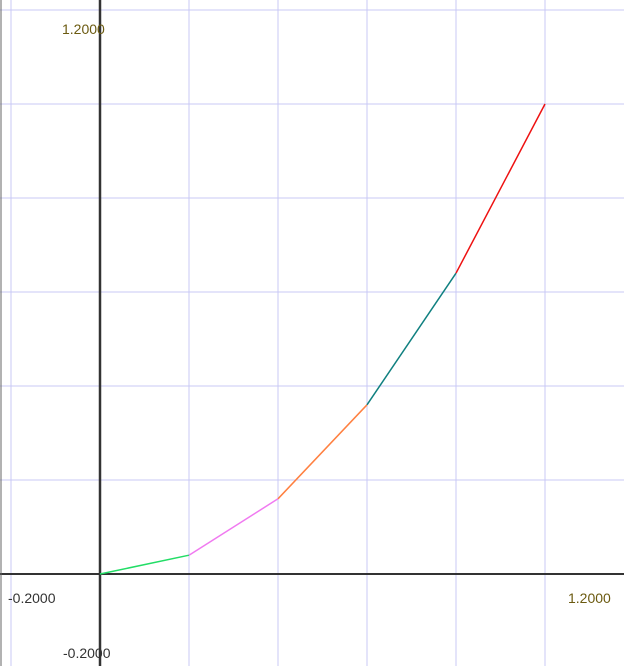 The width and height of the screenshot is (624, 671). Describe the element at coordinates (589, 598) in the screenshot. I see `x-max-tick-label: 1.2000` at that location.